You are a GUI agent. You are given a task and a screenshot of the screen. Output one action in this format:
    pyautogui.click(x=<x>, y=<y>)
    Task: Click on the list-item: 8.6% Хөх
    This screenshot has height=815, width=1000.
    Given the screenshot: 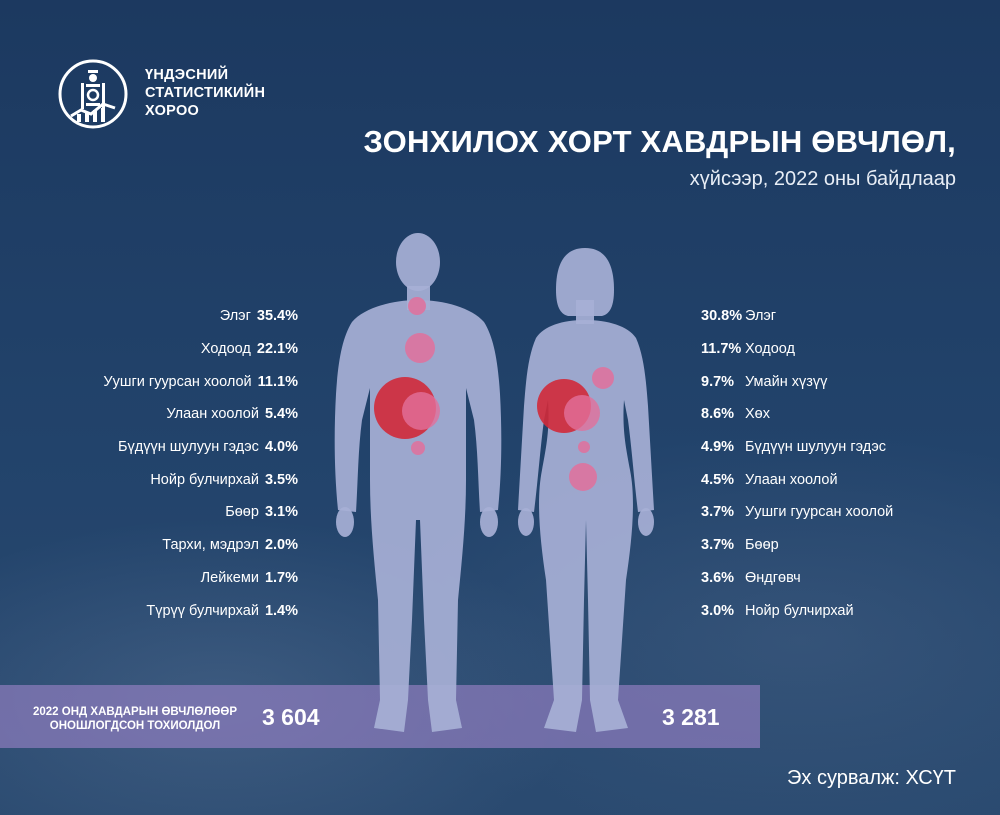 What is the action you would take?
    pyautogui.click(x=841, y=414)
    